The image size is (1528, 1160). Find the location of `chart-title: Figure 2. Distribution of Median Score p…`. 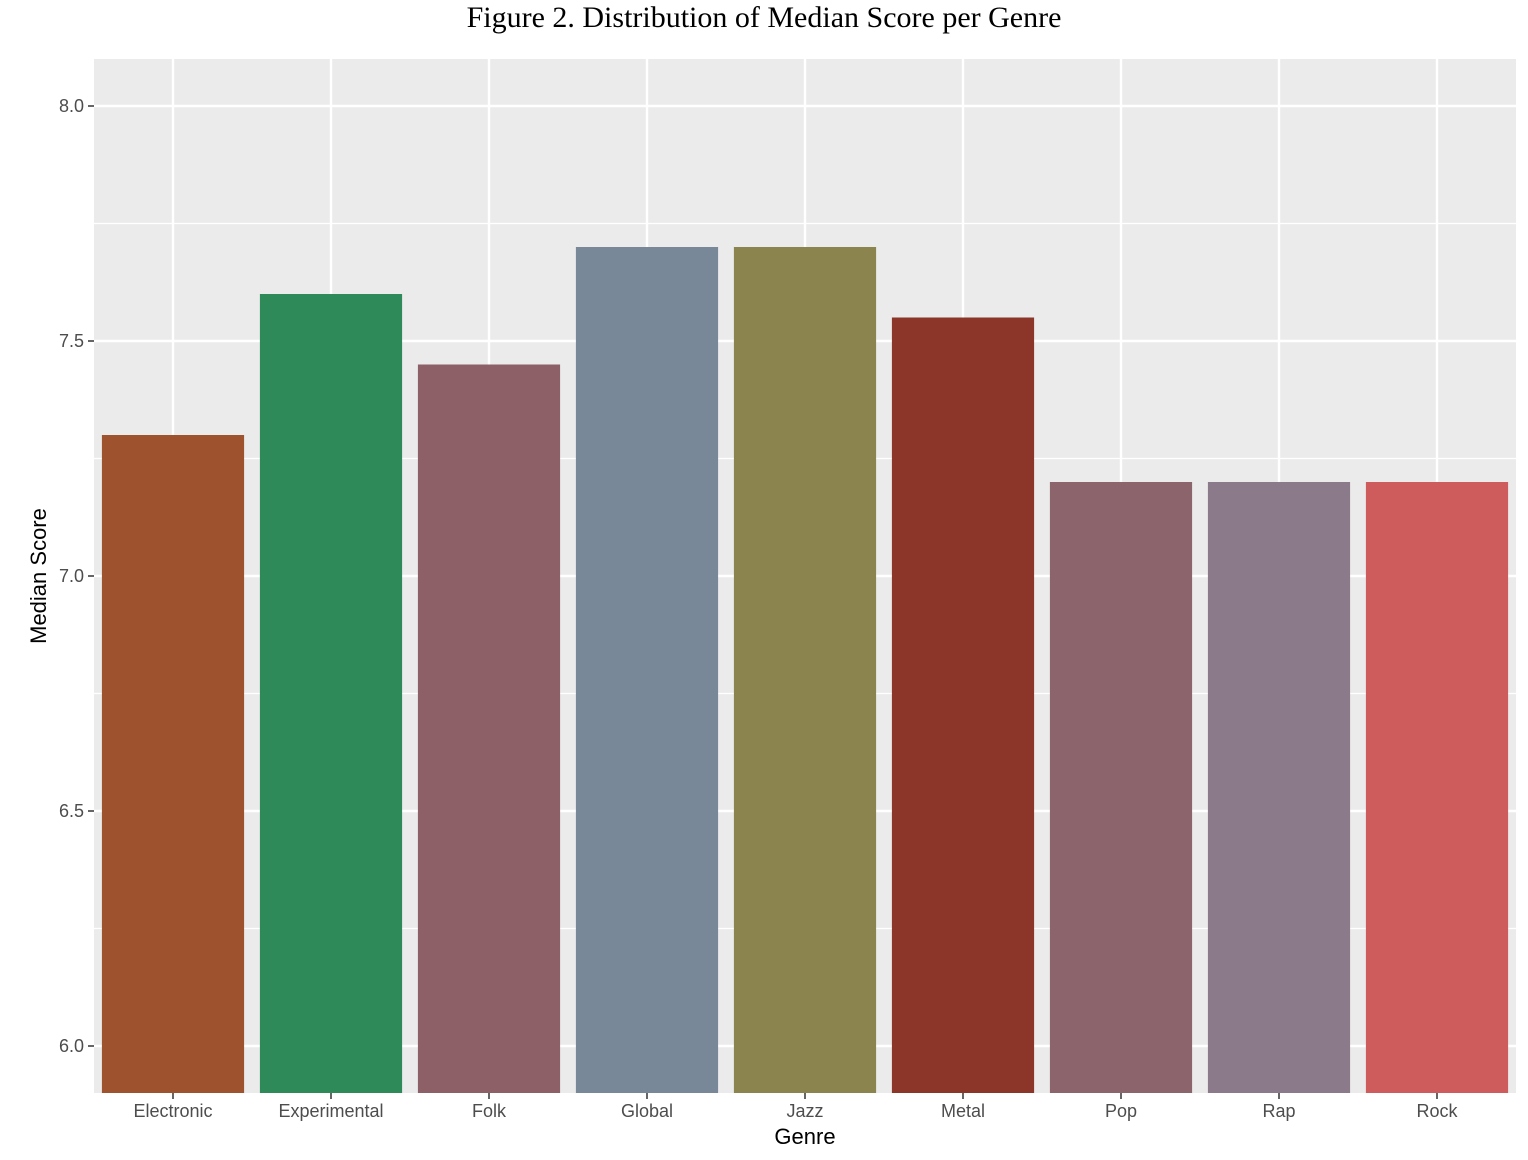

chart-title: Figure 2. Distribution of Median Score p… is located at coordinates (764, 17).